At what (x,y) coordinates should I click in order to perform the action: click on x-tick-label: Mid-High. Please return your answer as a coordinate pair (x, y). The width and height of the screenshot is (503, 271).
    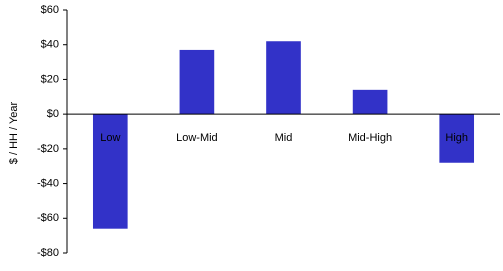
    Looking at the image, I should click on (370, 138).